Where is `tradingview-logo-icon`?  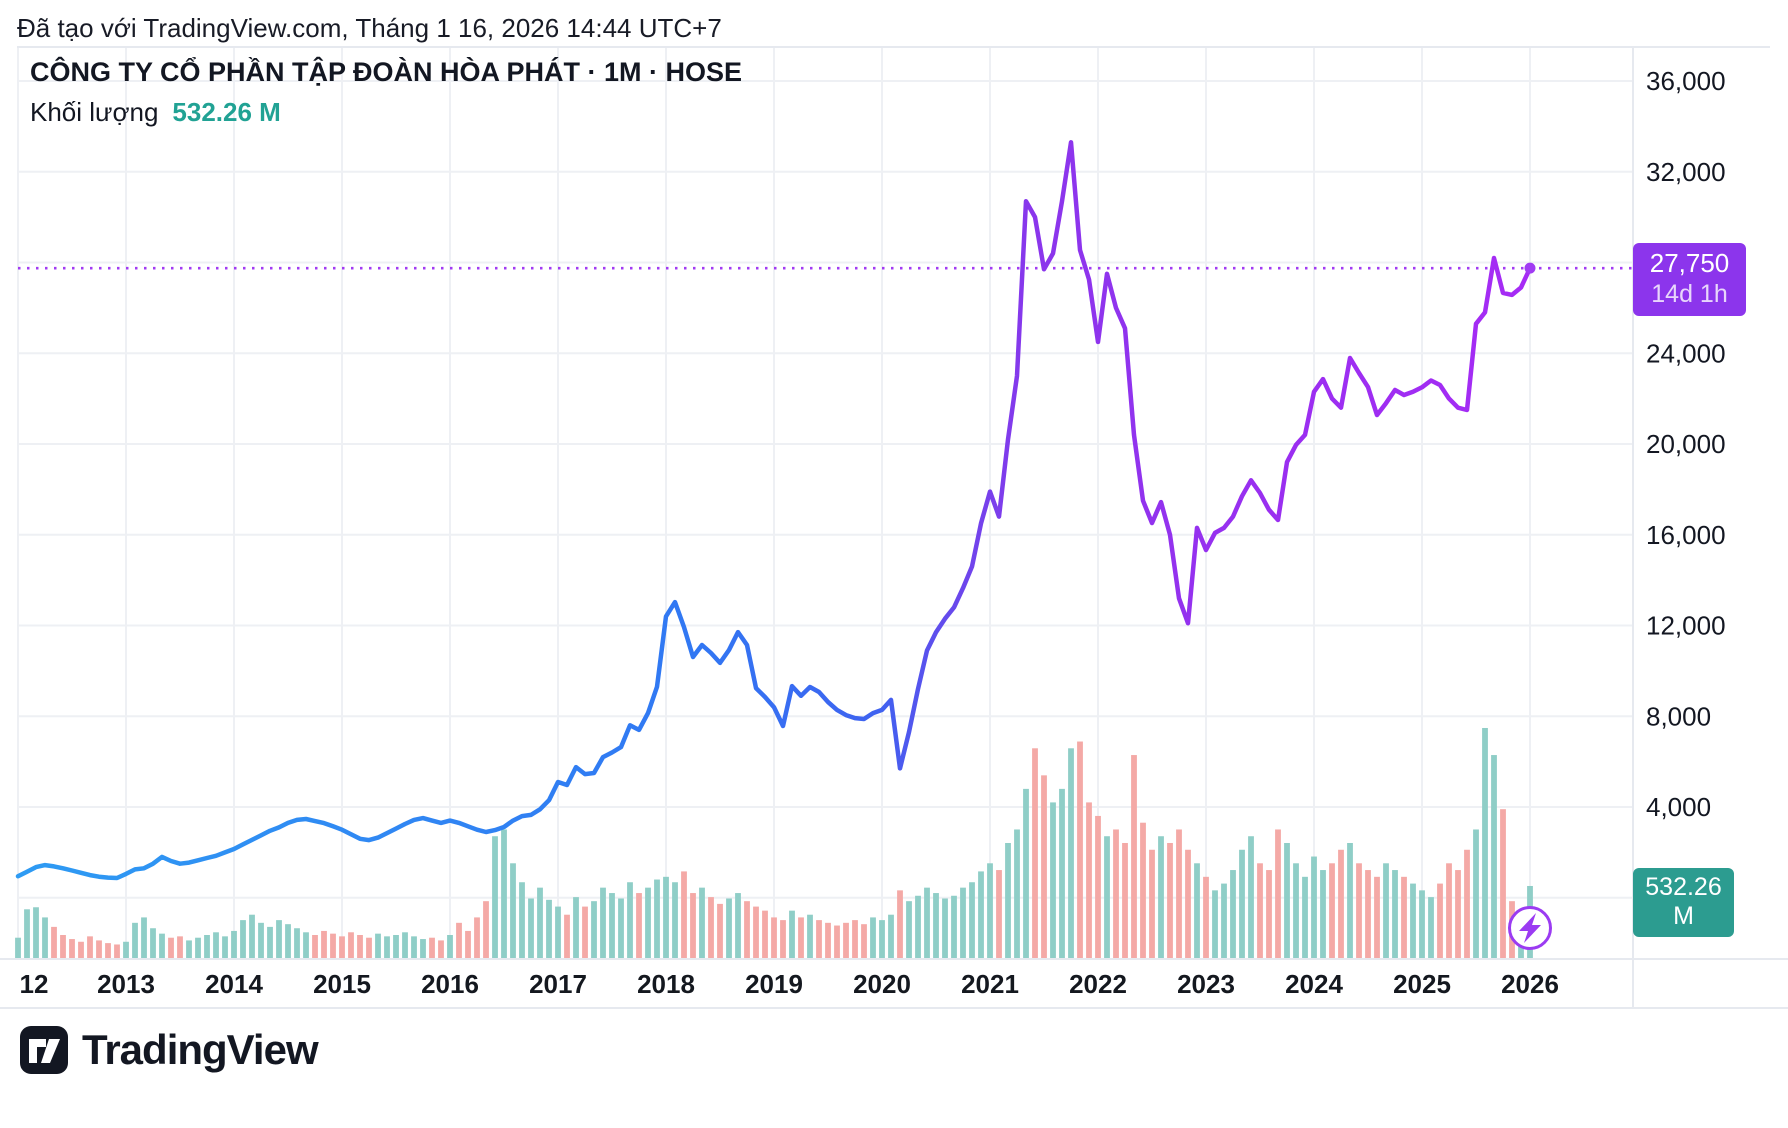 tradingview-logo-icon is located at coordinates (44, 1050).